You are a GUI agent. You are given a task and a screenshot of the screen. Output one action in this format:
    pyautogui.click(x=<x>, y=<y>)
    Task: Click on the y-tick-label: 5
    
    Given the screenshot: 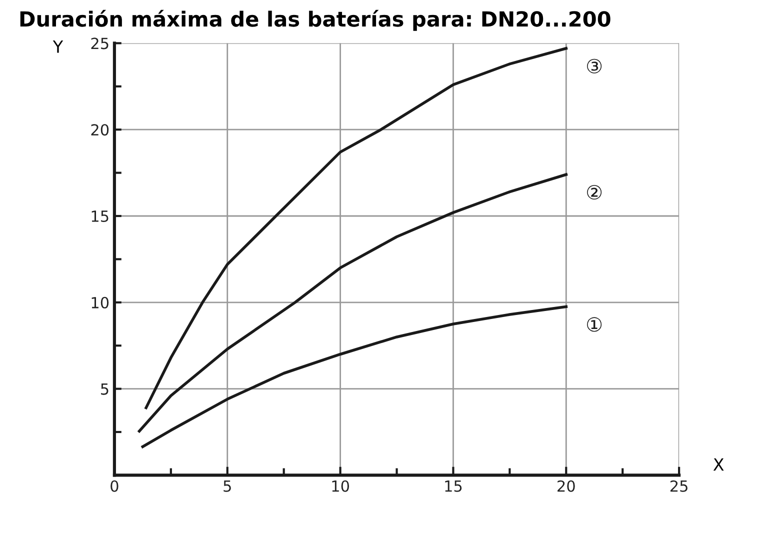 What is the action you would take?
    pyautogui.click(x=104, y=389)
    